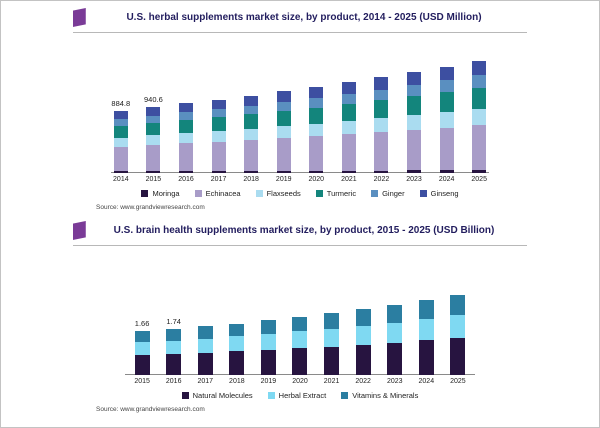 The width and height of the screenshot is (600, 428). Describe the element at coordinates (186, 144) in the screenshot. I see `bar-column: 2016` at that location.